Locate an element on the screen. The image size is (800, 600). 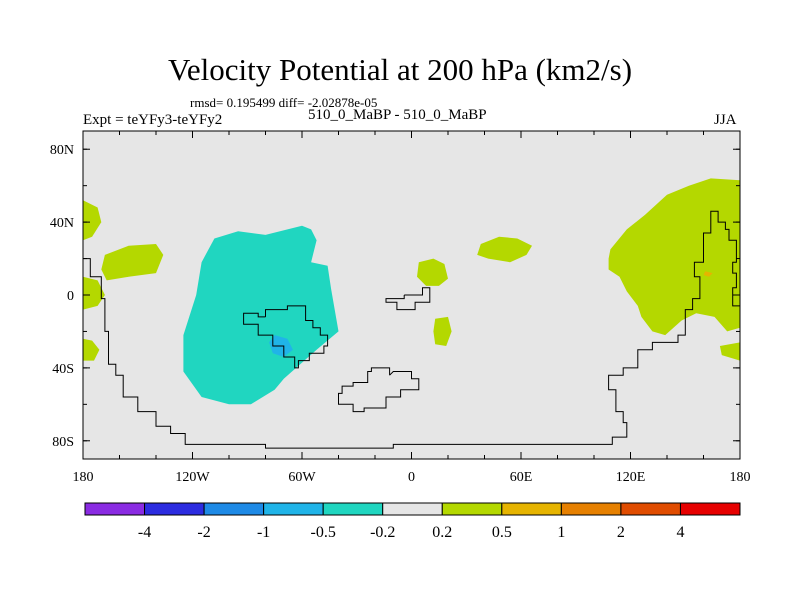
colorbar: -4 -2 -1 -0.5 -0.2 0.2 0.5 1 2 4 is located at coordinates (412, 521).